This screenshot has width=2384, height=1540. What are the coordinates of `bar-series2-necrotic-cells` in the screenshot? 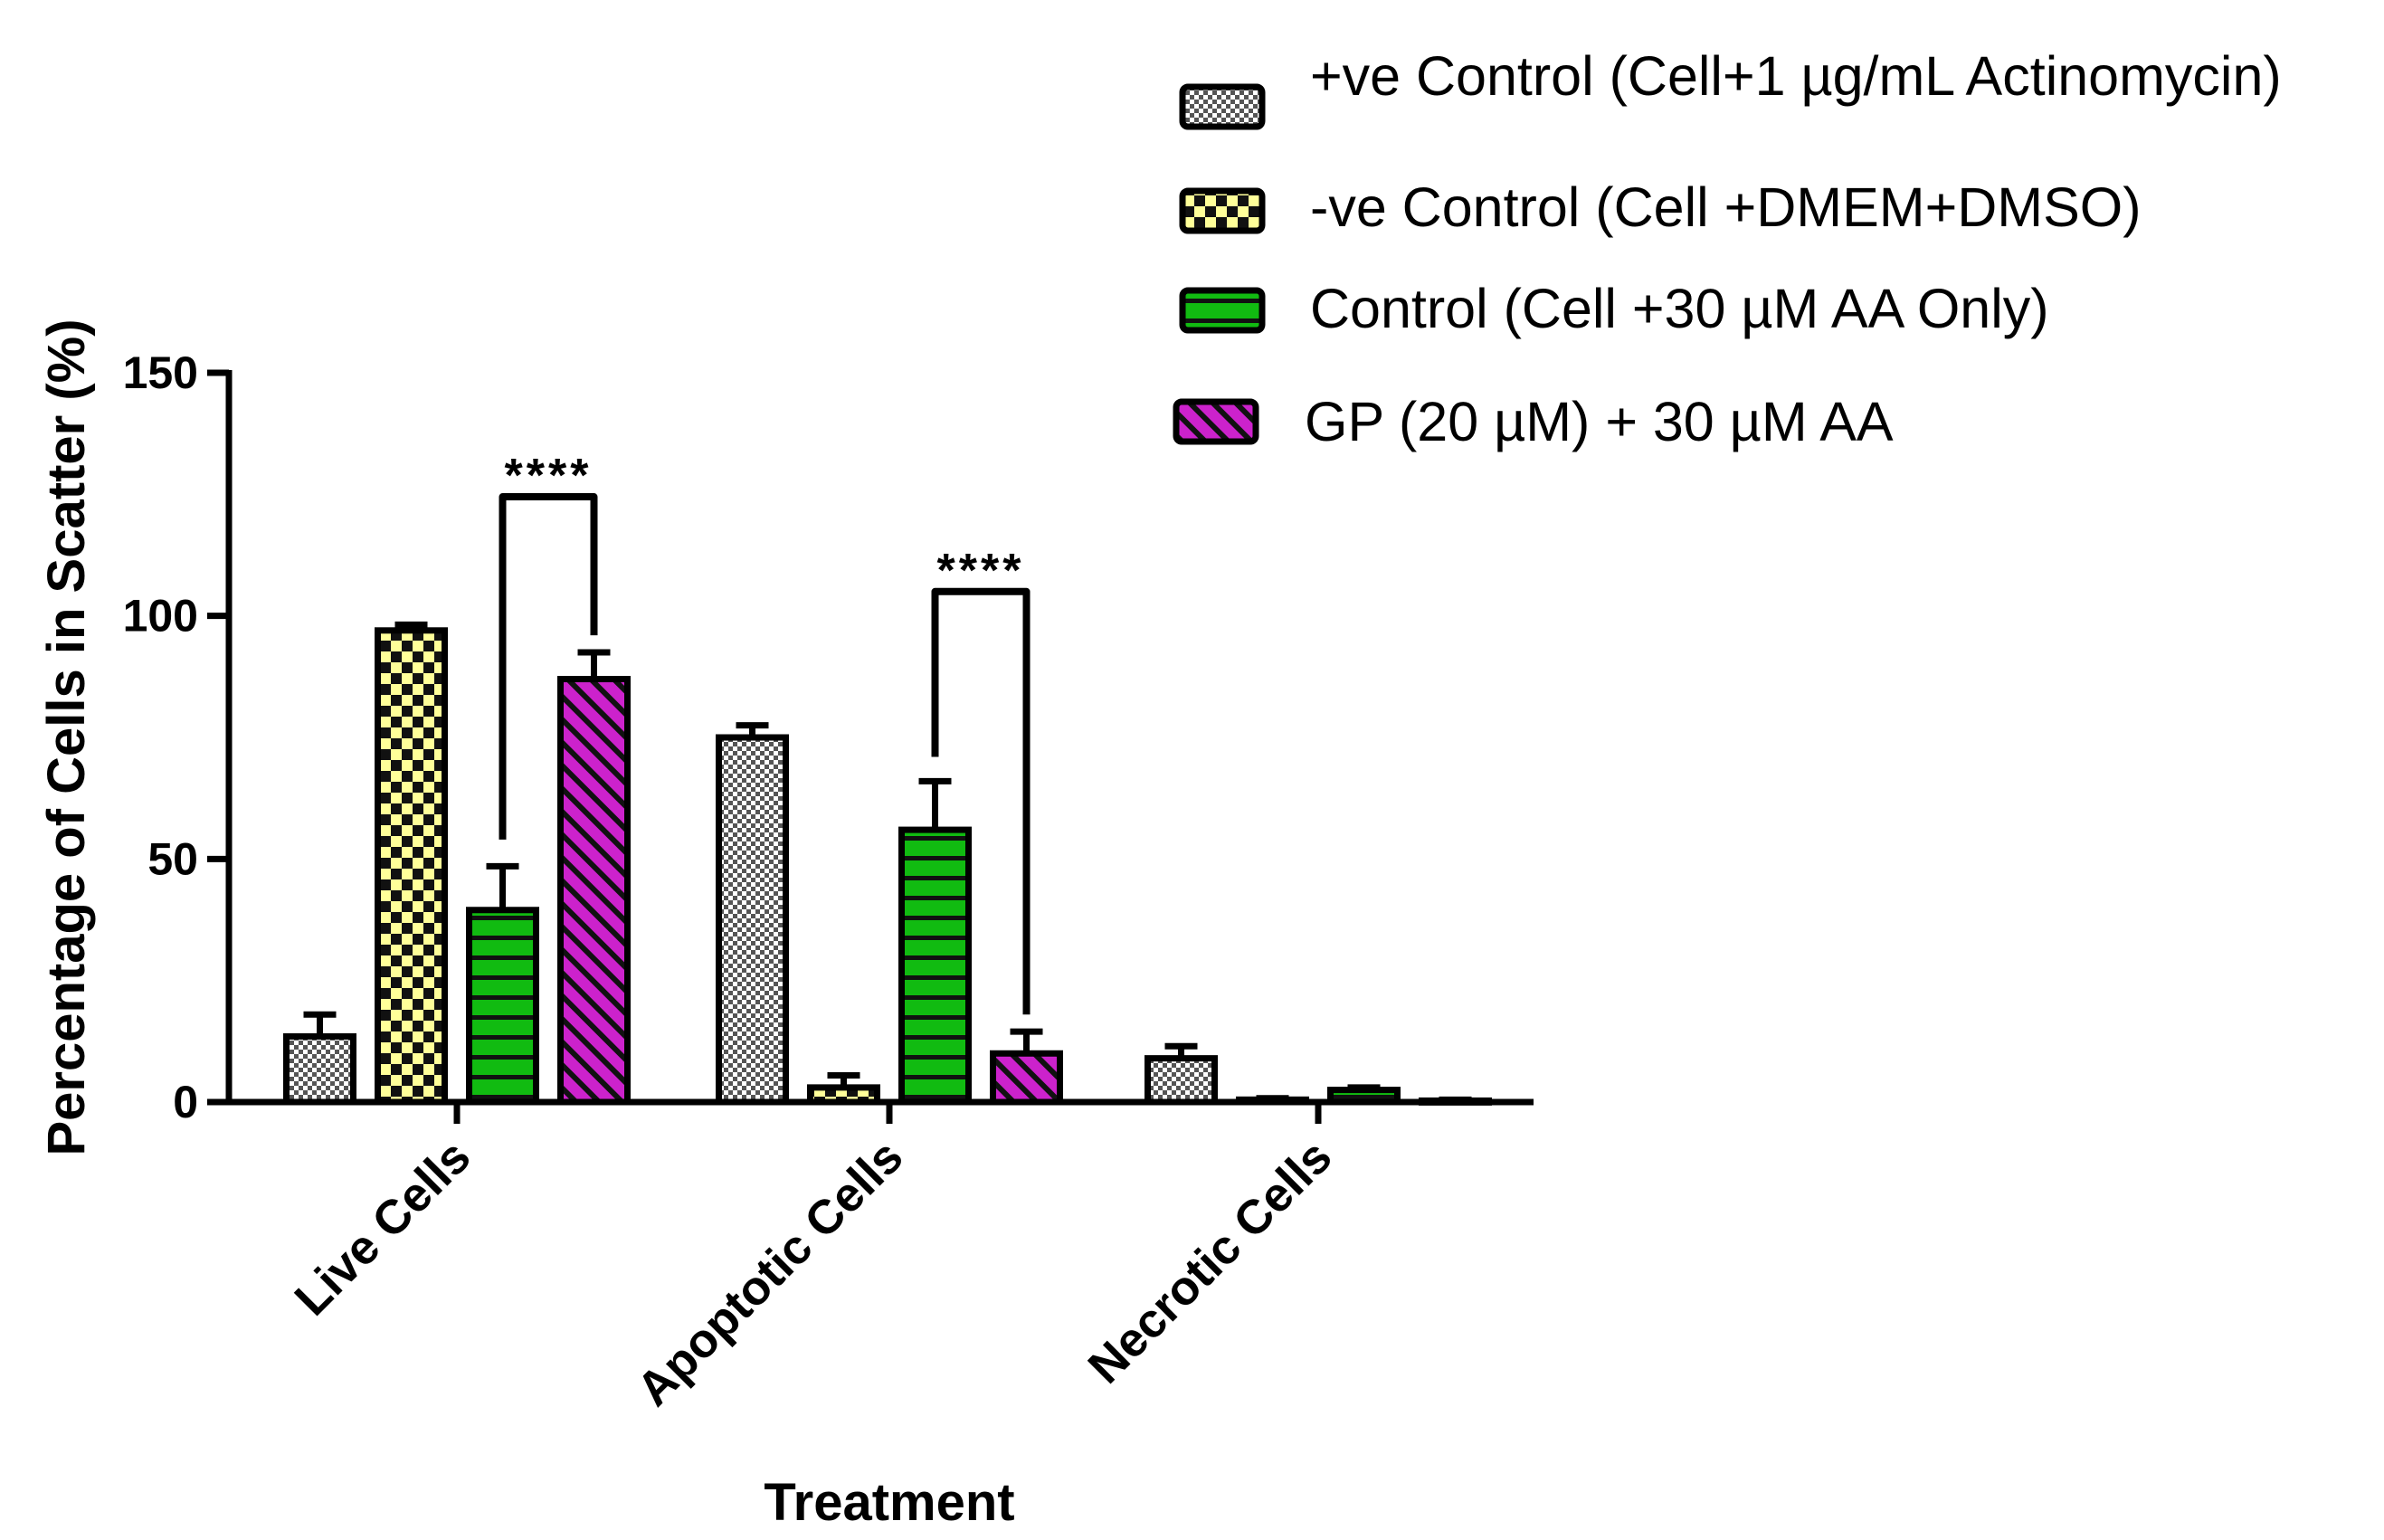 It's located at (1364, 1097).